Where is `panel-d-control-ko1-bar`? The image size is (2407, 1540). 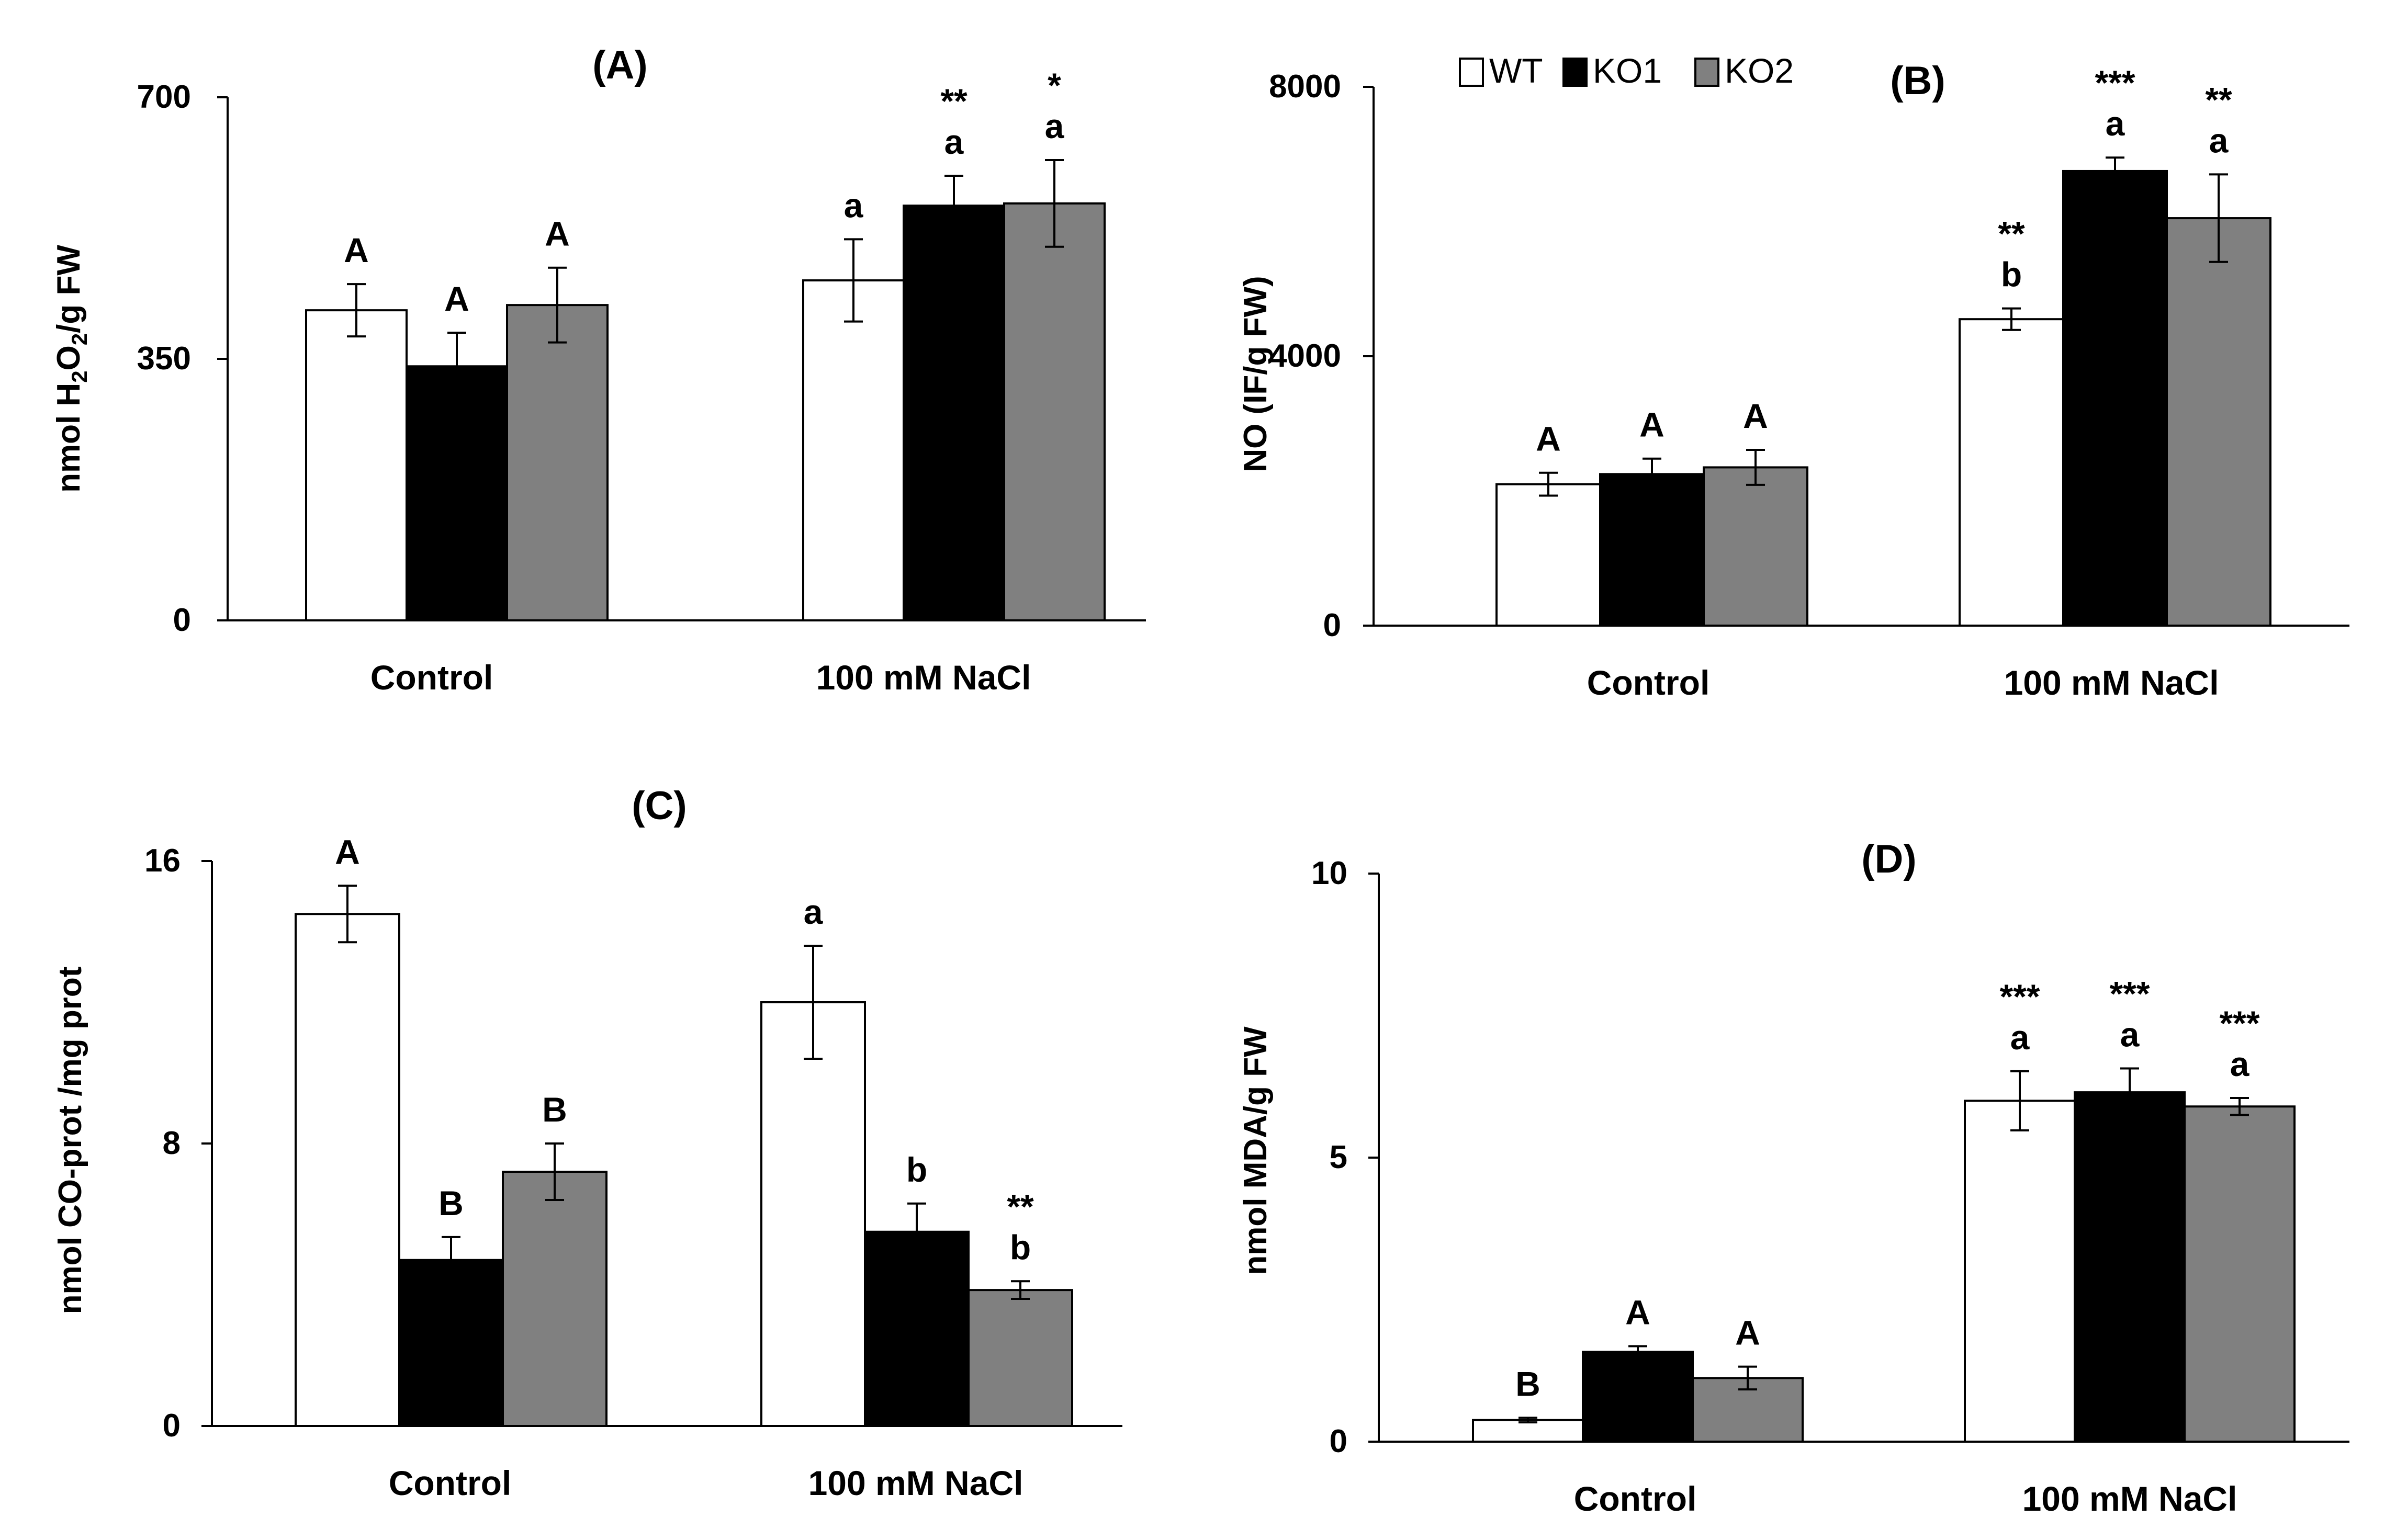
panel-d-control-ko1-bar is located at coordinates (1638, 1397).